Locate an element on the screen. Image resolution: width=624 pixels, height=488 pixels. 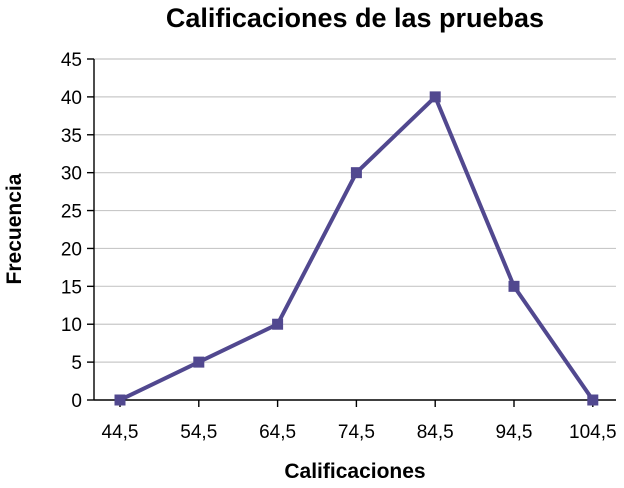
y-tick-label: 15 is located at coordinates (71, 287).